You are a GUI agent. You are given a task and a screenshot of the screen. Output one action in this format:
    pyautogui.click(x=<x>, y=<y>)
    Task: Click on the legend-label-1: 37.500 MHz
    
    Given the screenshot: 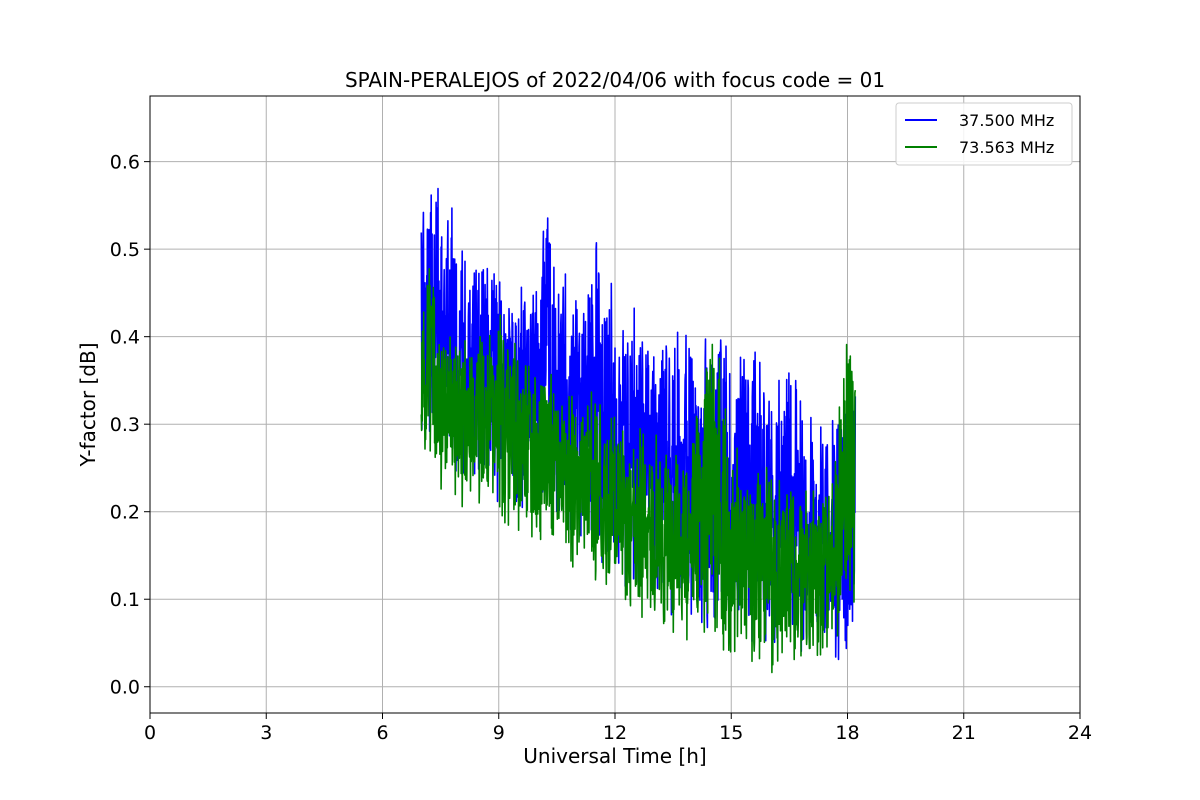 What is the action you would take?
    pyautogui.click(x=1006, y=120)
    